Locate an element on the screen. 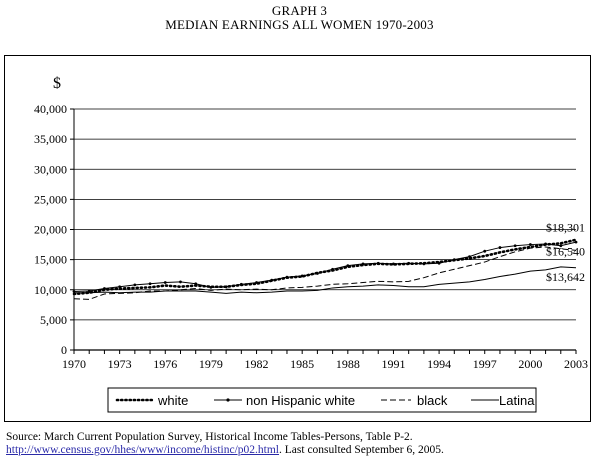 The width and height of the screenshot is (599, 460). series-line-non-hispanic-white is located at coordinates (325, 267).